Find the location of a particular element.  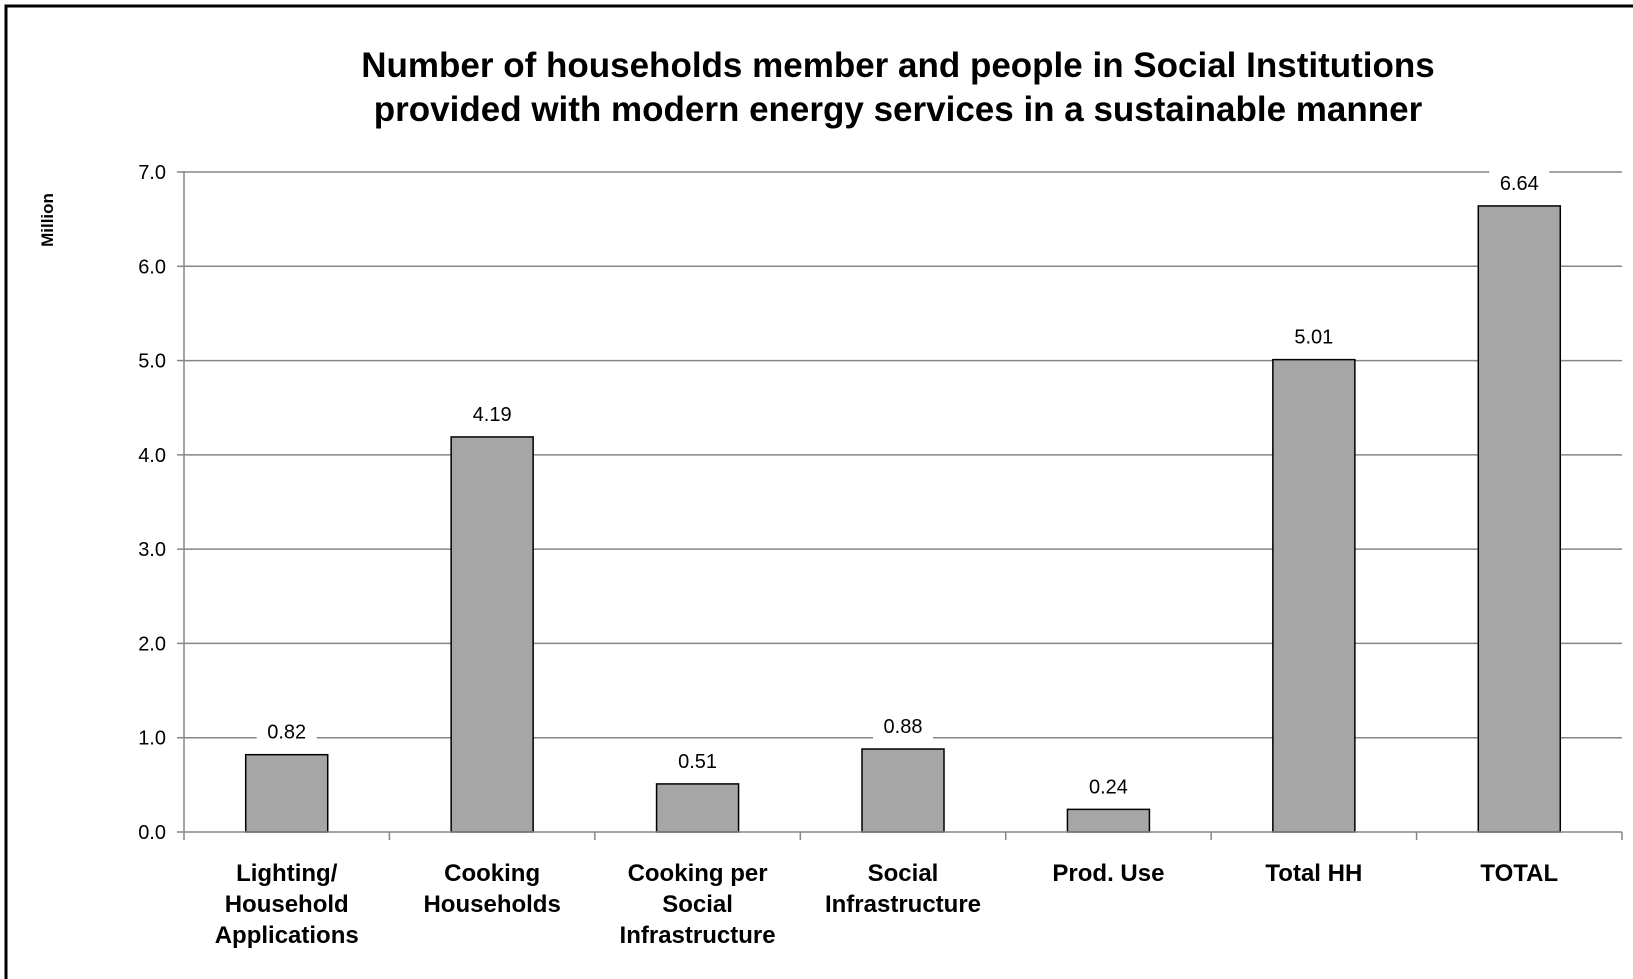

x-tick-label: Household is located at coordinates (287, 904).